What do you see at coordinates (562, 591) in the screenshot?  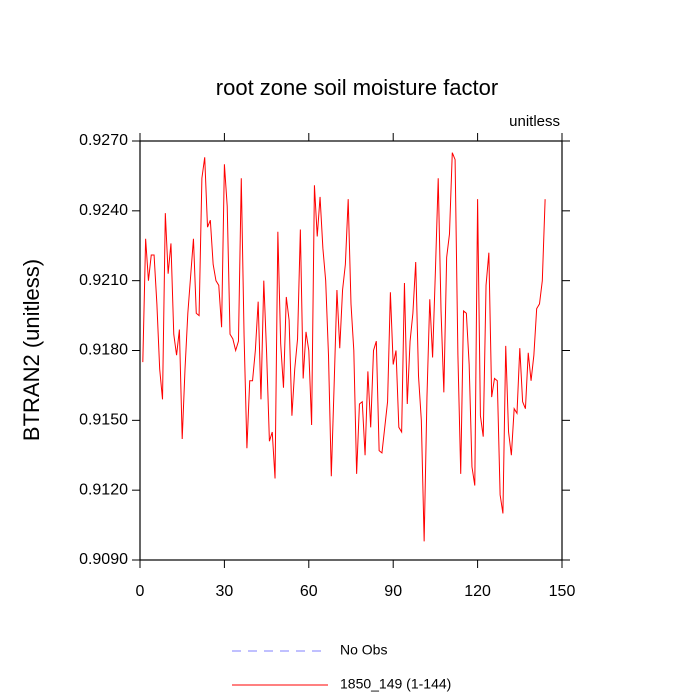 I see `x-tick-label: 150` at bounding box center [562, 591].